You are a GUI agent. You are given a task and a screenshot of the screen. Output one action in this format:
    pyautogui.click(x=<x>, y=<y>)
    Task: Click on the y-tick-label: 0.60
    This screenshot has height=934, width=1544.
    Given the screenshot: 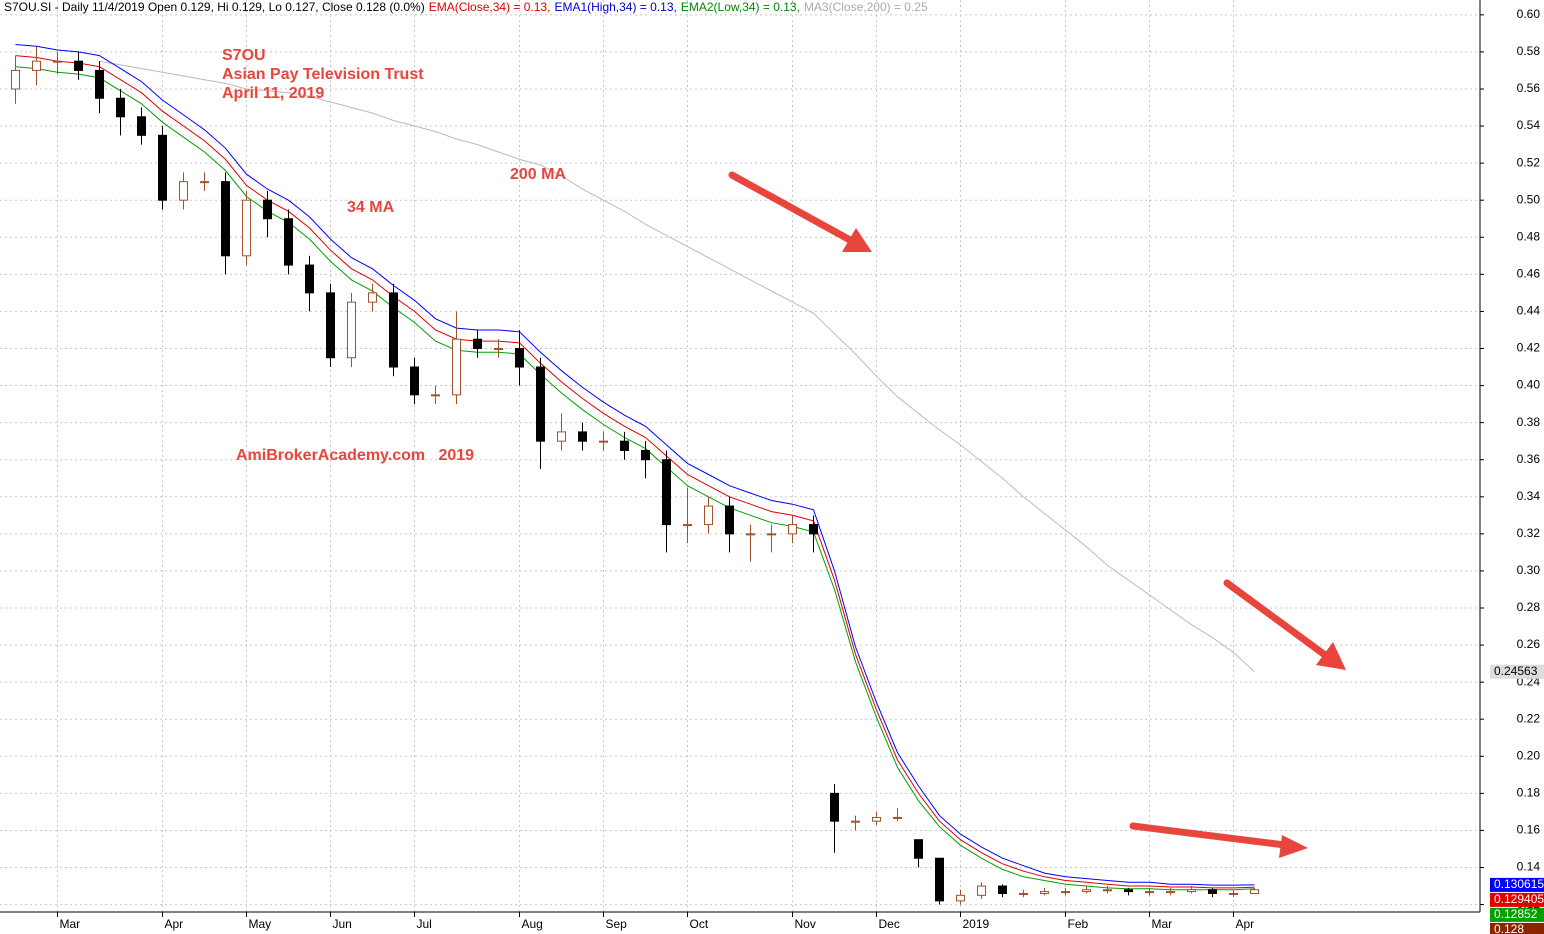 What is the action you would take?
    pyautogui.click(x=1529, y=14)
    